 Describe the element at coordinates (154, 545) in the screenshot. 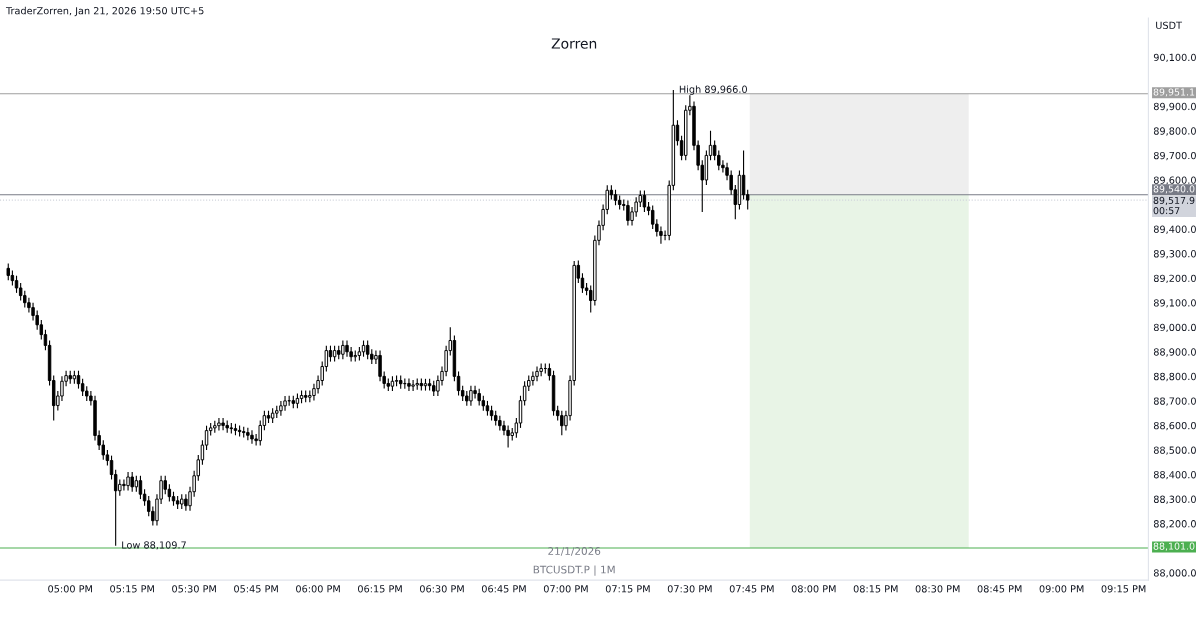

I see `annotation: Low 88,109.7` at that location.